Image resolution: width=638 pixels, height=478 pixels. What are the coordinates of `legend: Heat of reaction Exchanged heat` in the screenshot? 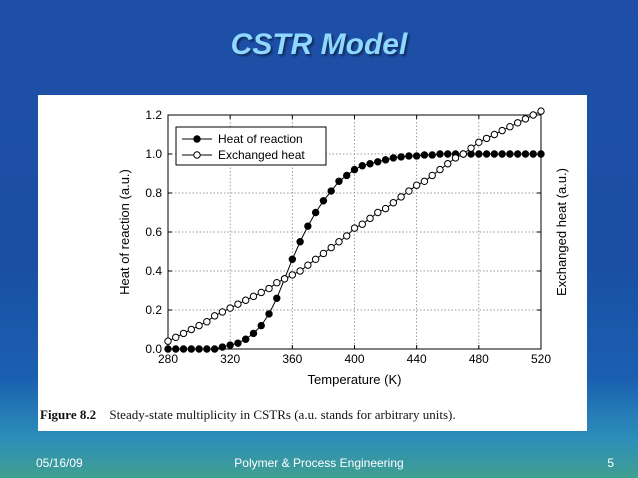 It's located at (251, 146).